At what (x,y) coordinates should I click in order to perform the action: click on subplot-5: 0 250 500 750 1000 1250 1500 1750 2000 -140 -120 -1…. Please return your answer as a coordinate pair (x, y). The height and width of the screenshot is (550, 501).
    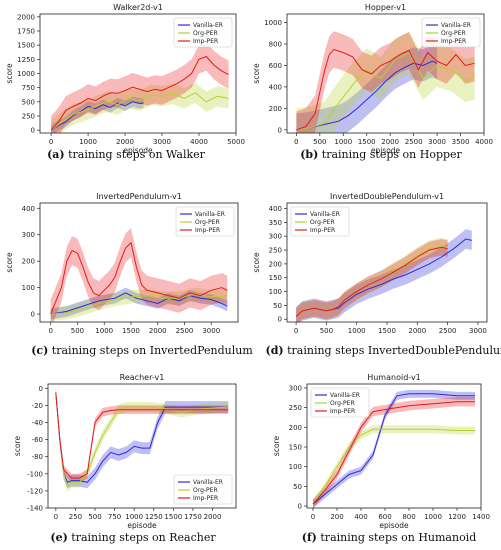
    Looking at the image, I should click on (125, 458).